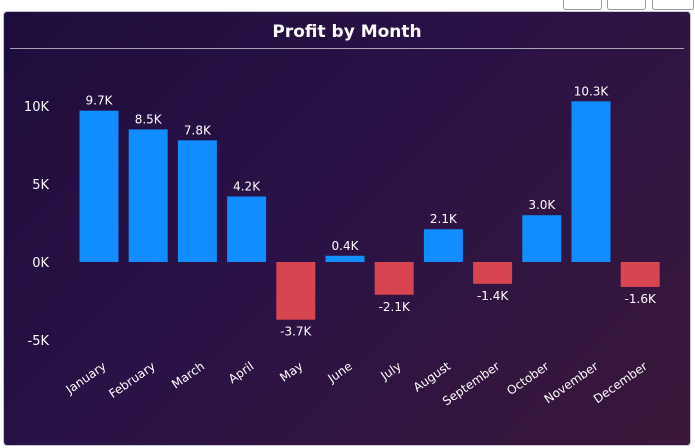  What do you see at coordinates (620, 382) in the screenshot?
I see `x-tick-label-december: December` at bounding box center [620, 382].